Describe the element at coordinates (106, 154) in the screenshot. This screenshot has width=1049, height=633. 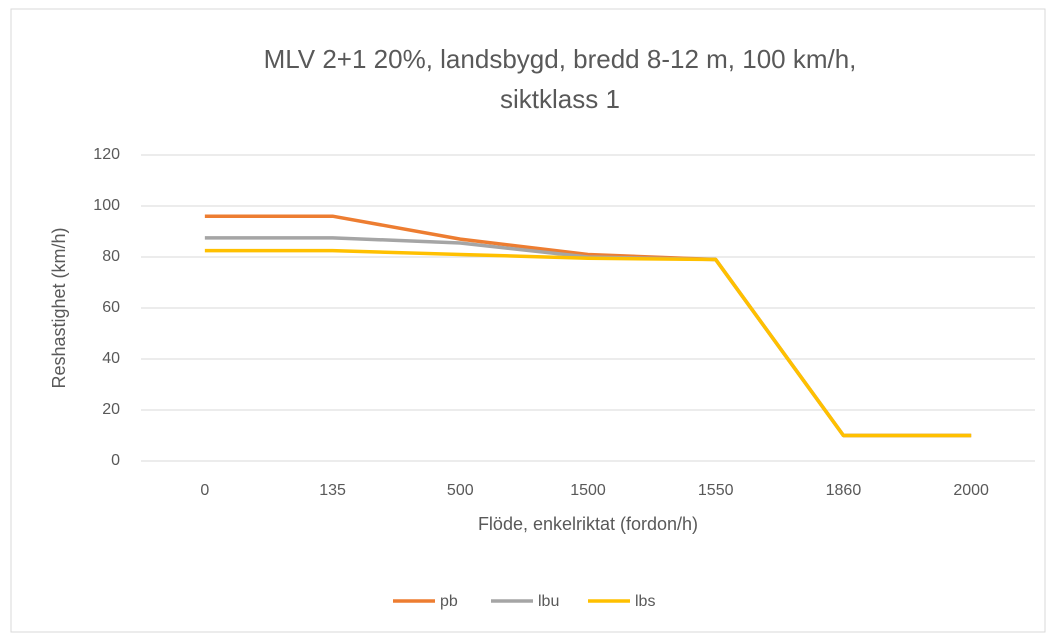
I see `y-tick-label: 120` at that location.